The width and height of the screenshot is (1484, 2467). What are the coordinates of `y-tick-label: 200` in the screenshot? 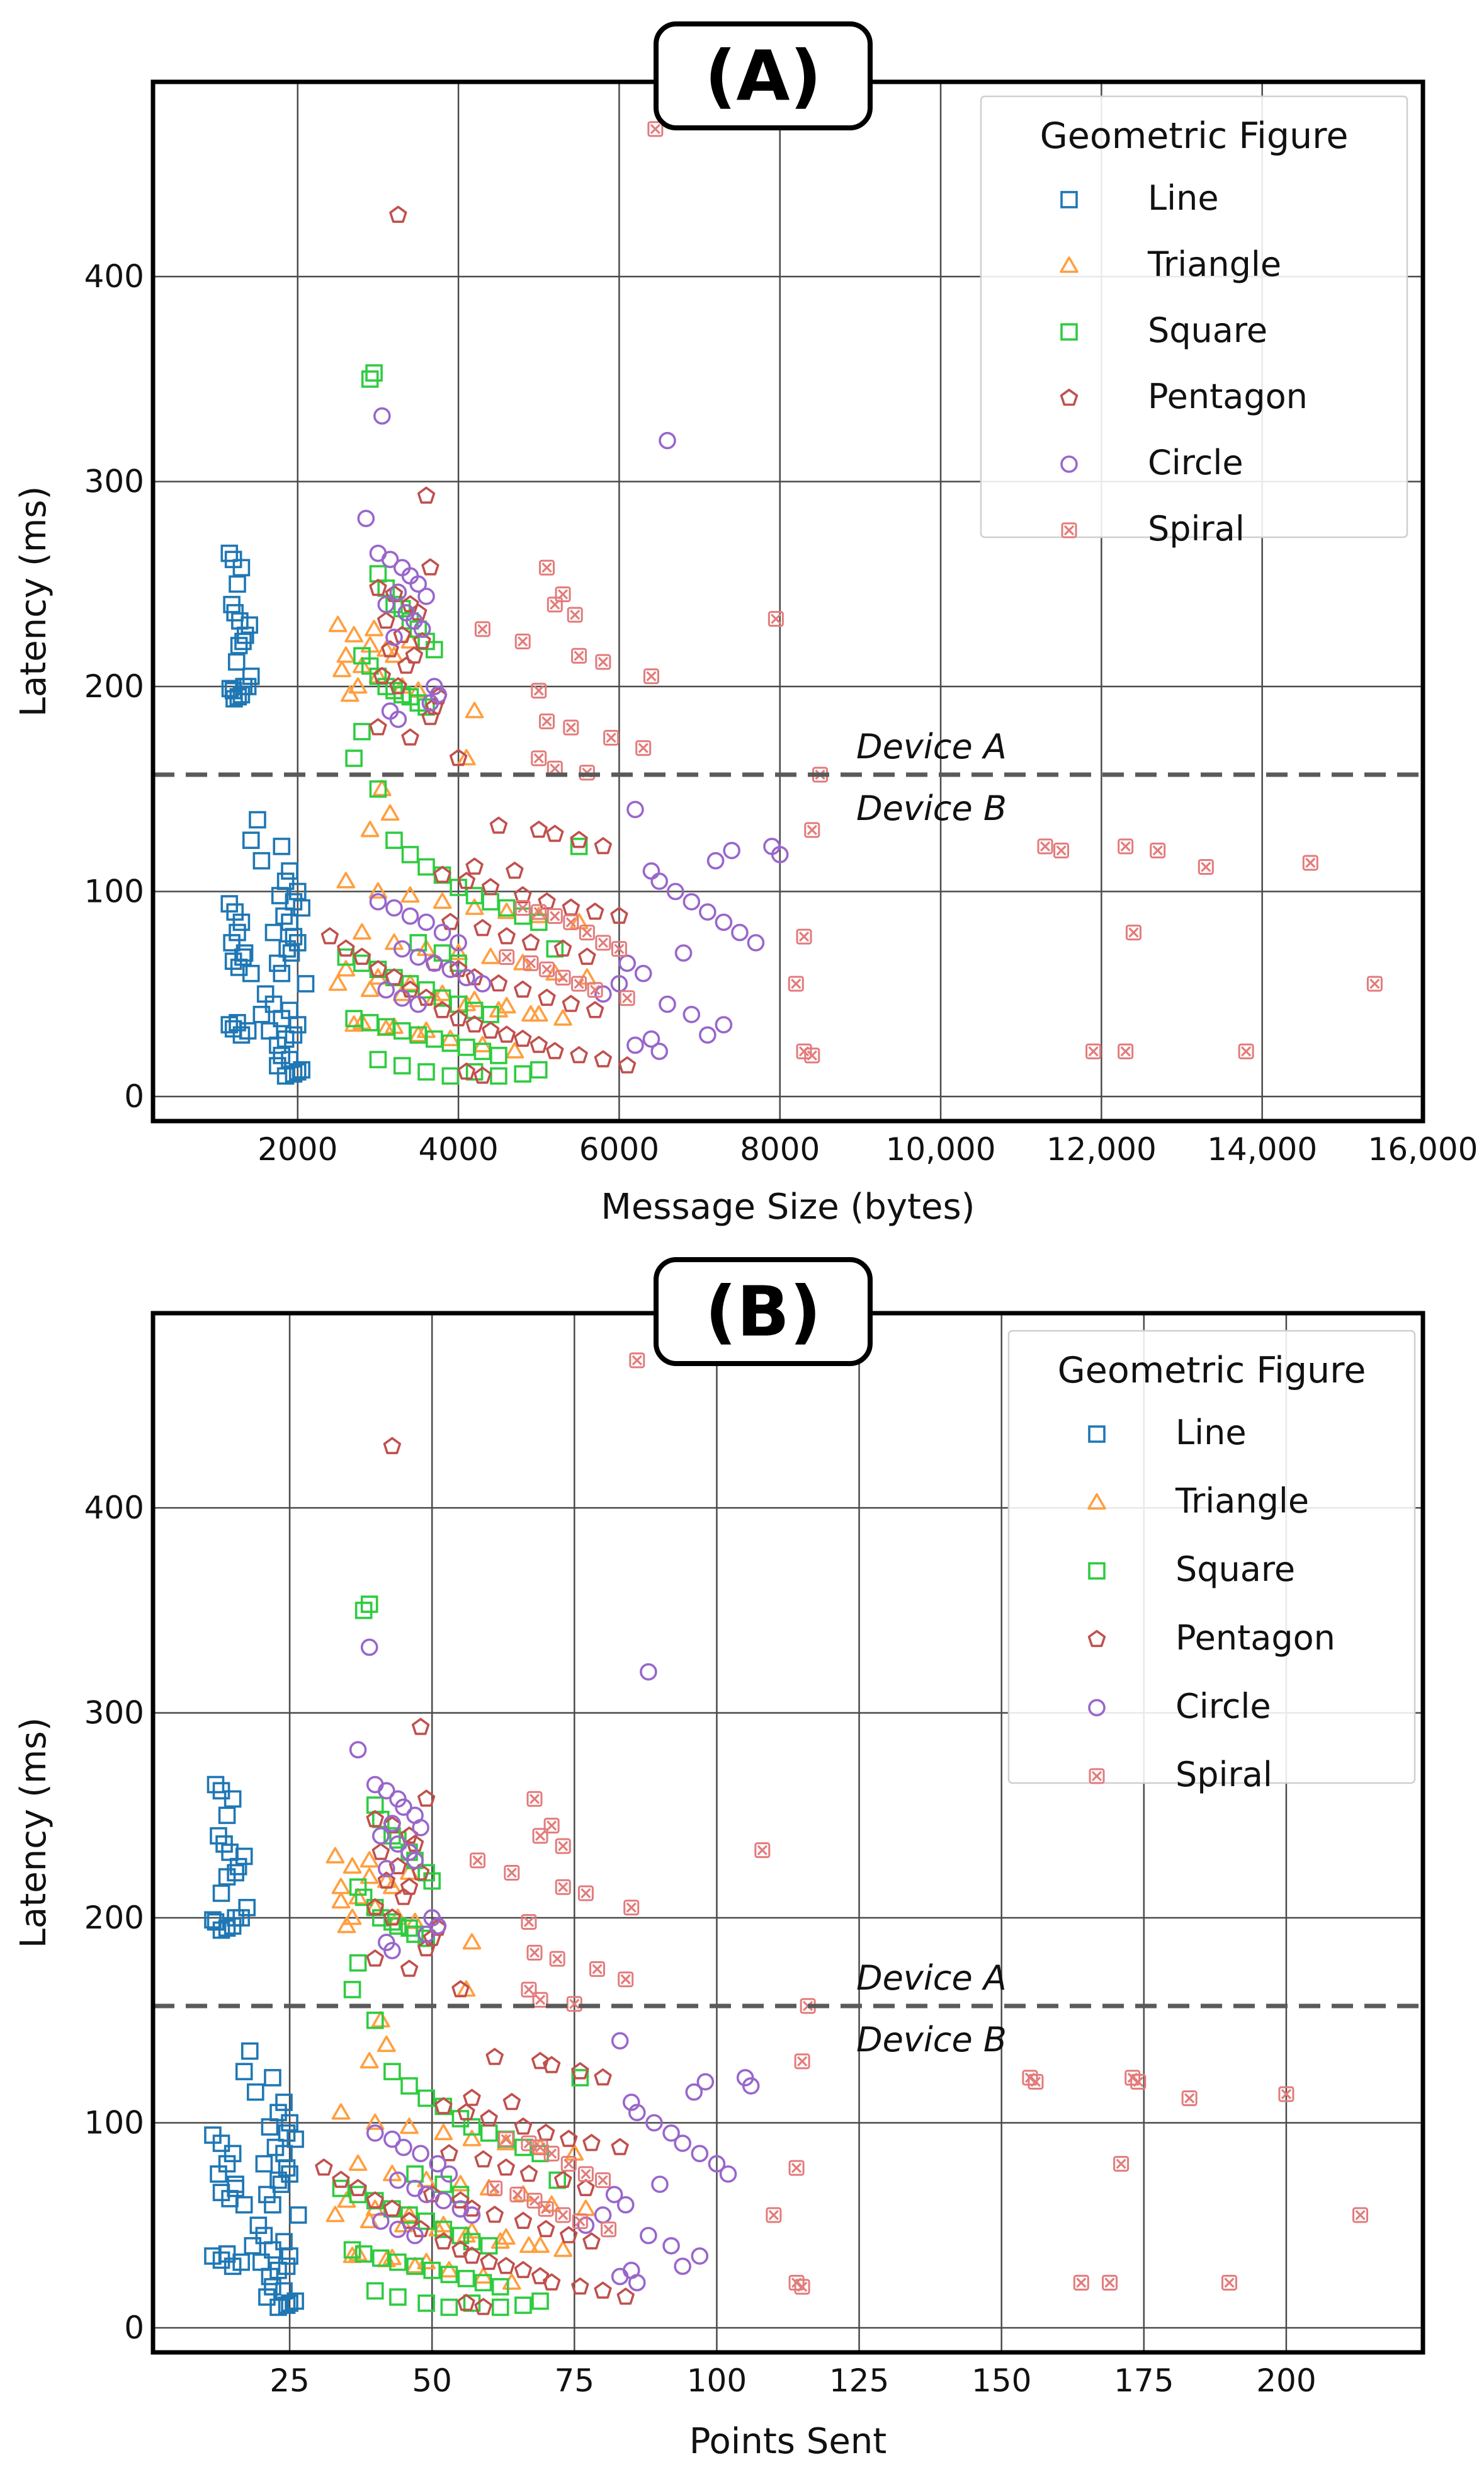 It's located at (114, 1918).